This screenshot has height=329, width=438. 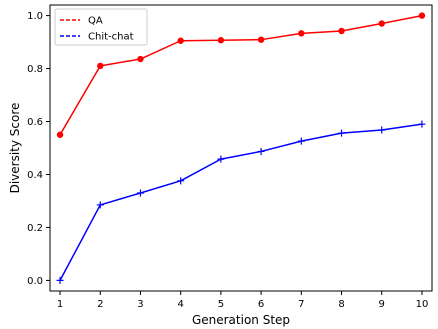 What do you see at coordinates (38, 149) in the screenshot?
I see `y-axis-ticks: 0.0 0.2 0.4 0.6 0.8 1.0` at bounding box center [38, 149].